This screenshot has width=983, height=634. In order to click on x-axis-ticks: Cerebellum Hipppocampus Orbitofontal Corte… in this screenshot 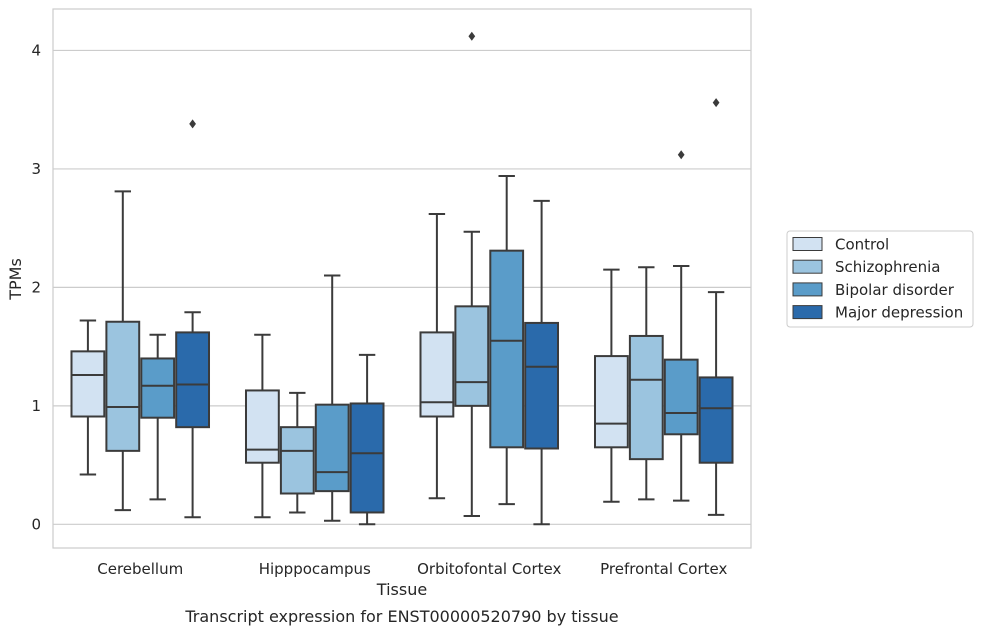, I will do `click(412, 569)`.